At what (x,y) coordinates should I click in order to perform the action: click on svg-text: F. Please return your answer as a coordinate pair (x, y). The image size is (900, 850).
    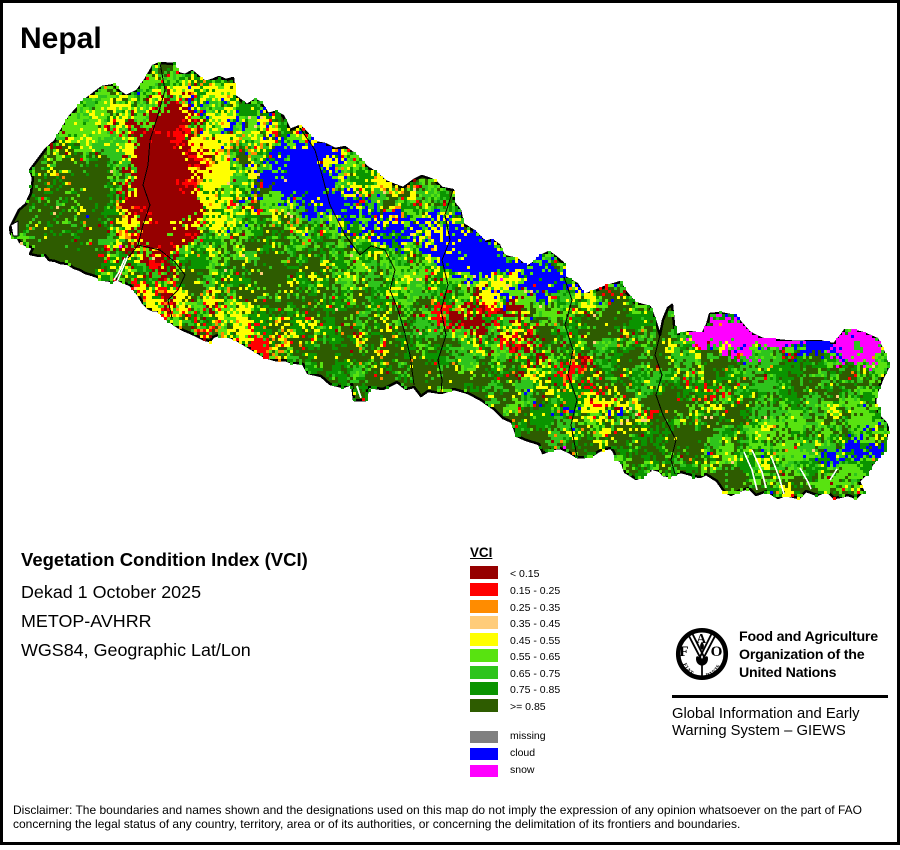
    Looking at the image, I should click on (683, 652).